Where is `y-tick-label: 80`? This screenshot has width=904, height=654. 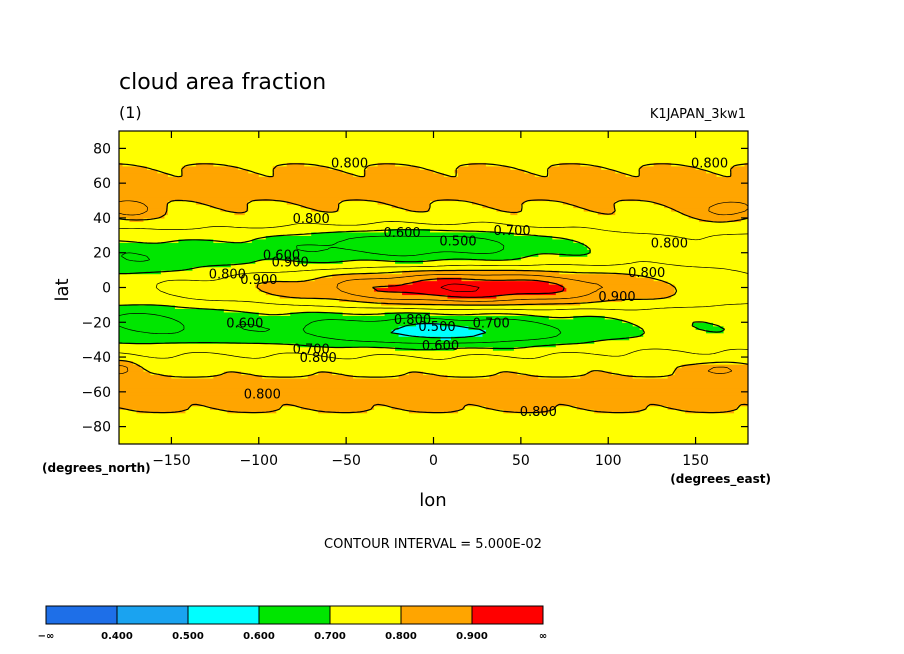
y-tick-label: 80 is located at coordinates (102, 149).